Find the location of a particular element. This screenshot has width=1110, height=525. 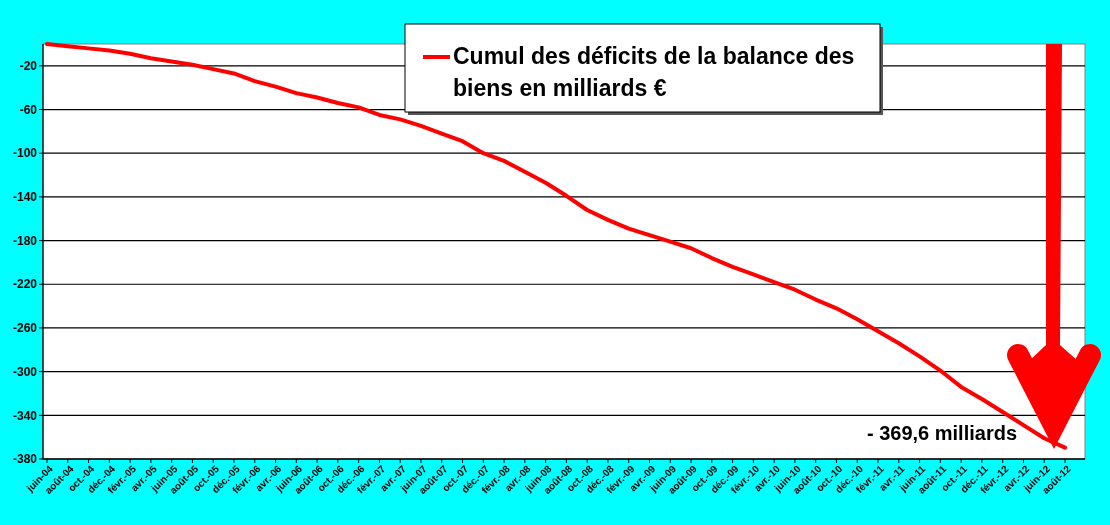

y-tick-label: -180 is located at coordinates (25, 240).